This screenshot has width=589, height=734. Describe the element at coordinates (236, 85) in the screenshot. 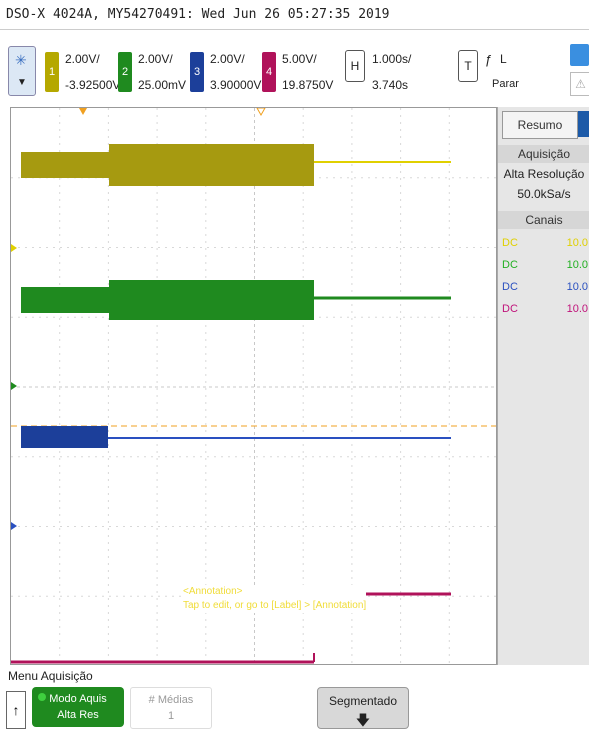

I see `channel-3-offset: 3.90000V` at that location.